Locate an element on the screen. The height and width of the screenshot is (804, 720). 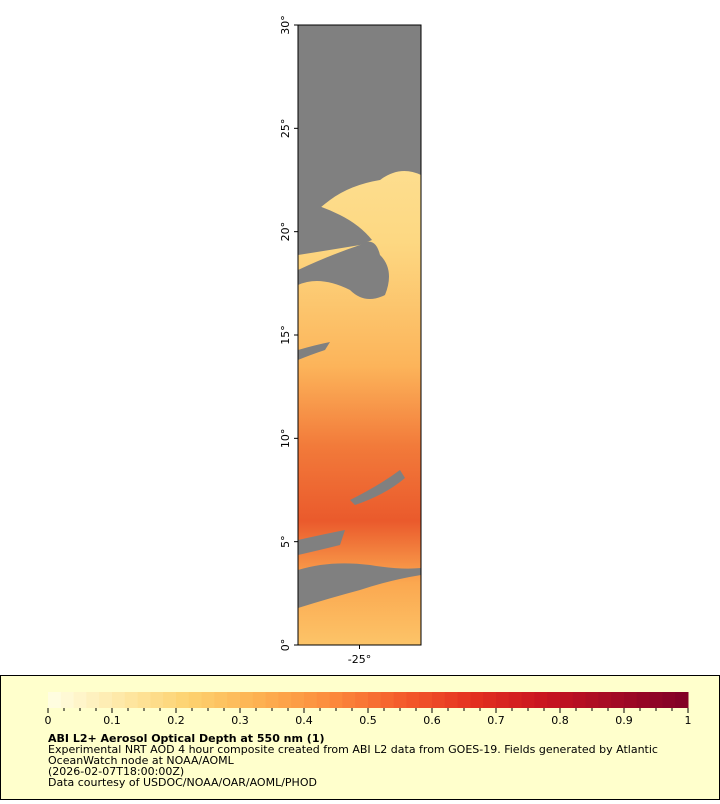
map-raster is located at coordinates (359, 335).